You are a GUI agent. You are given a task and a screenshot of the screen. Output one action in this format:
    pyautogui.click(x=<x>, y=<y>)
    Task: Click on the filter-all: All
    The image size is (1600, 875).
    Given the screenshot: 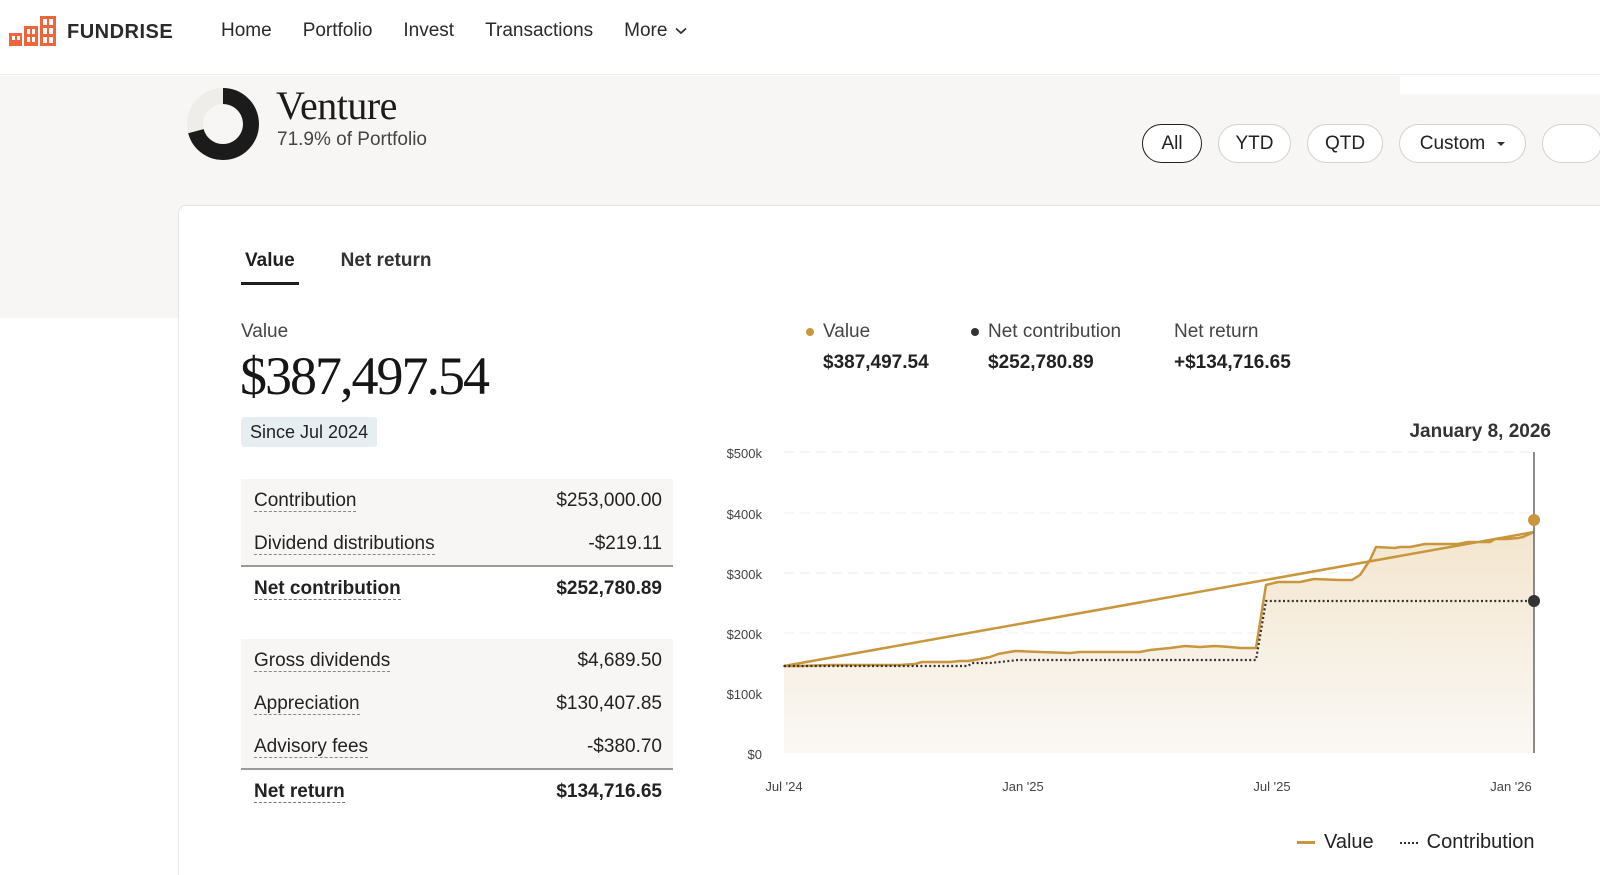 What is the action you would take?
    pyautogui.click(x=1172, y=143)
    